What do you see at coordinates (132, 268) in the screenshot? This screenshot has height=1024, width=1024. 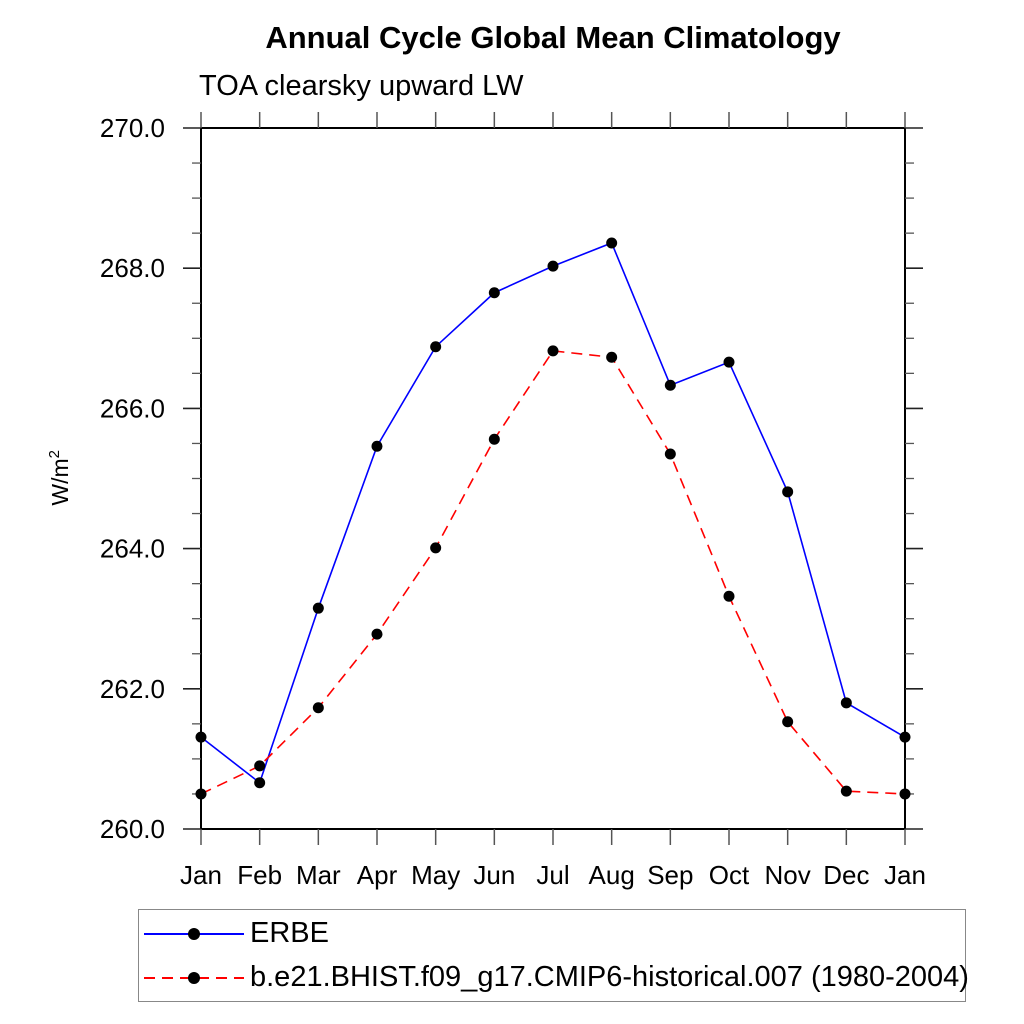 I see `y-tick-label: 268.0` at bounding box center [132, 268].